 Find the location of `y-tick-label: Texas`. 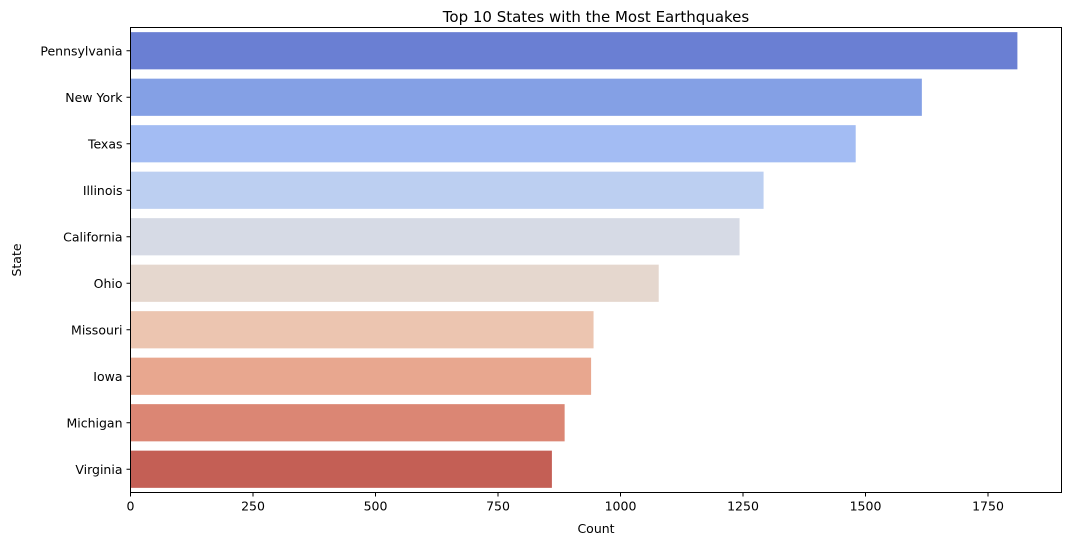

y-tick-label: Texas is located at coordinates (105, 143).